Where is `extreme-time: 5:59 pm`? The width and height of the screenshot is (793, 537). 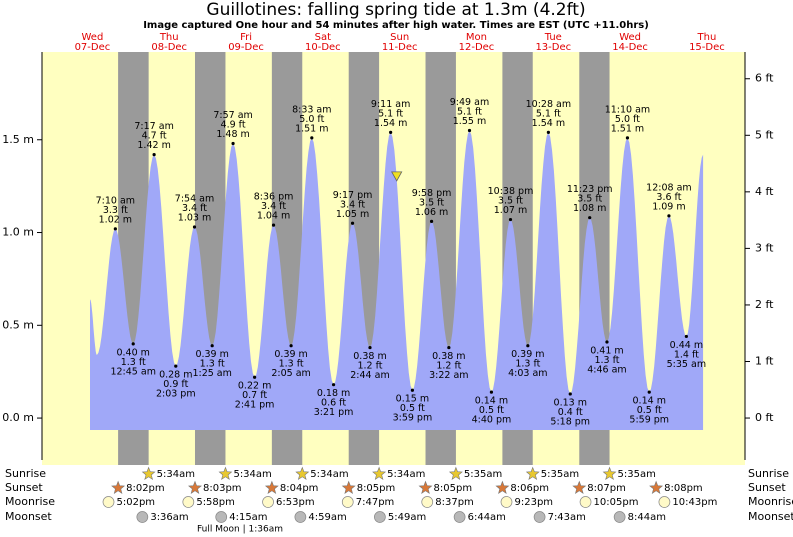
extreme-time: 5:59 pm is located at coordinates (649, 420).